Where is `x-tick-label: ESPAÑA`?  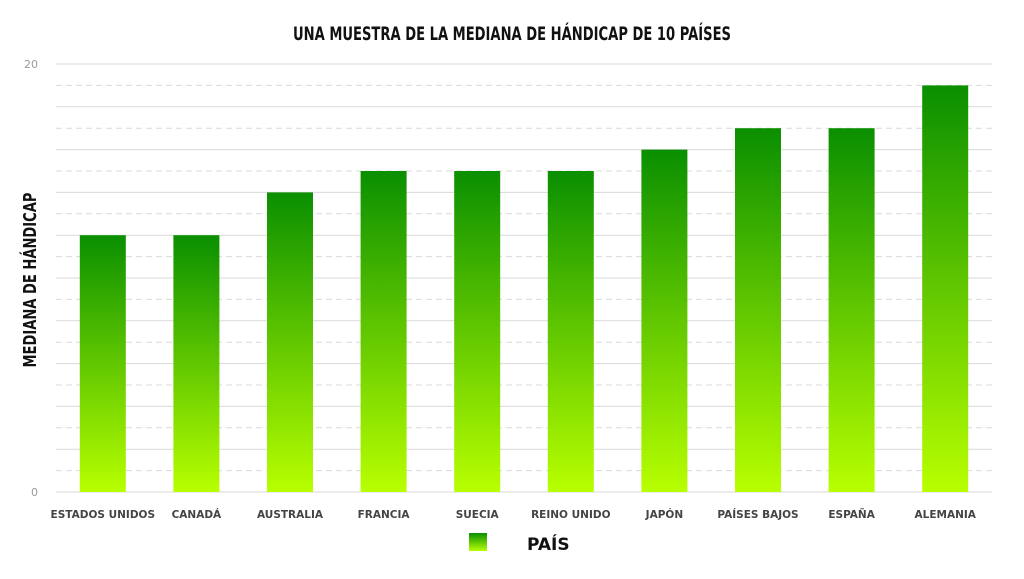
x-tick-label: ESPAÑA is located at coordinates (851, 514).